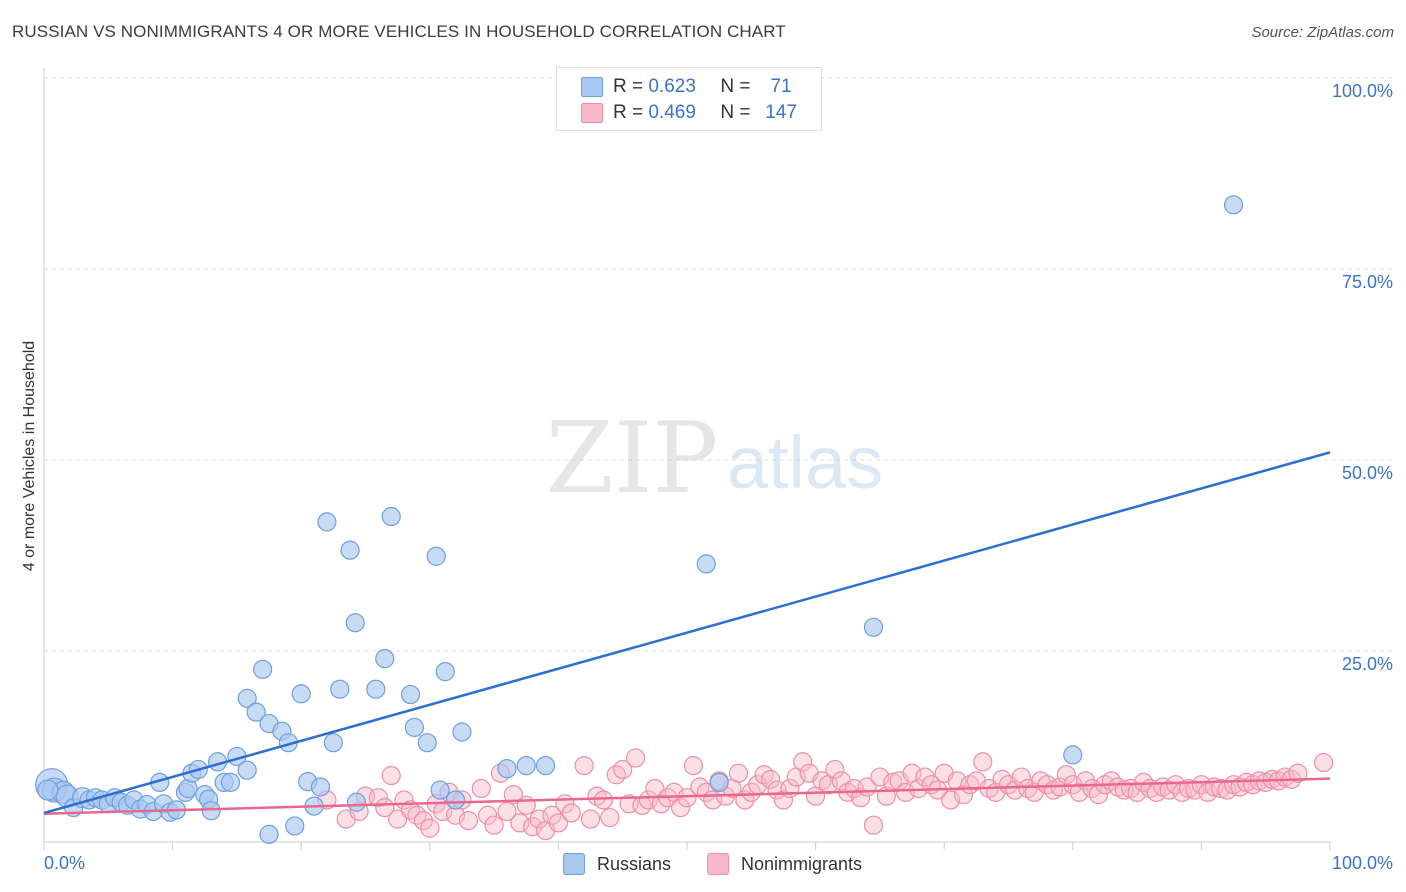 Image resolution: width=1406 pixels, height=892 pixels. Describe the element at coordinates (1362, 863) in the screenshot. I see `x-tick-label: 100.0%` at that location.